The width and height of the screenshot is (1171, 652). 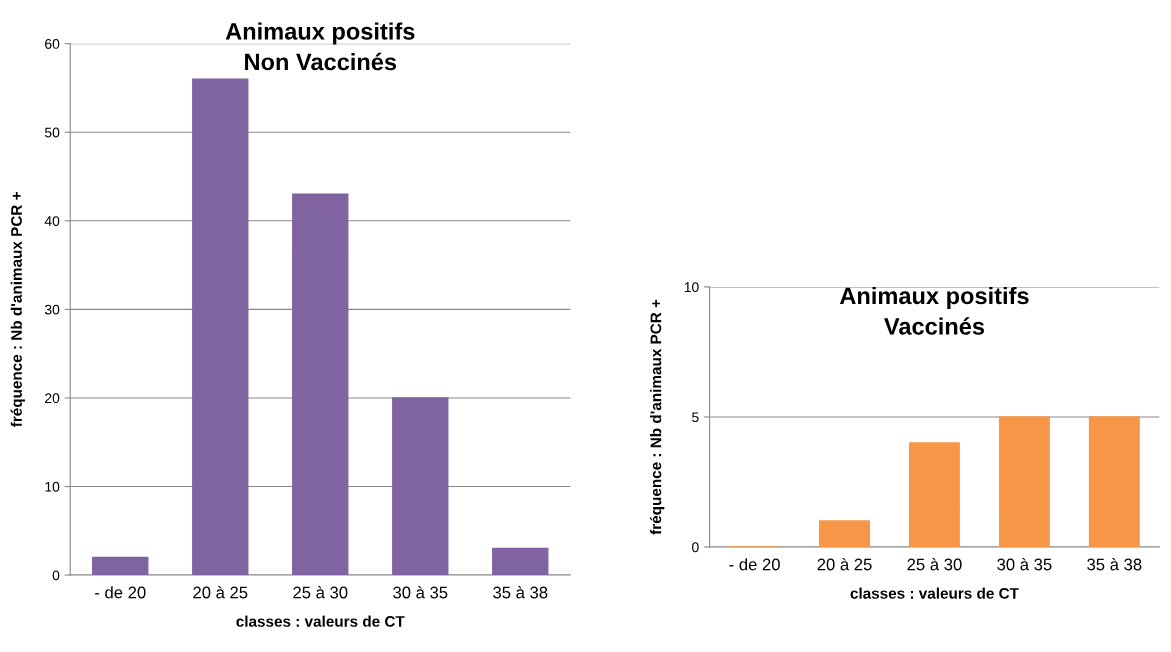 What do you see at coordinates (934, 310) in the screenshot?
I see `text: Animaux positifs Vaccinés` at bounding box center [934, 310].